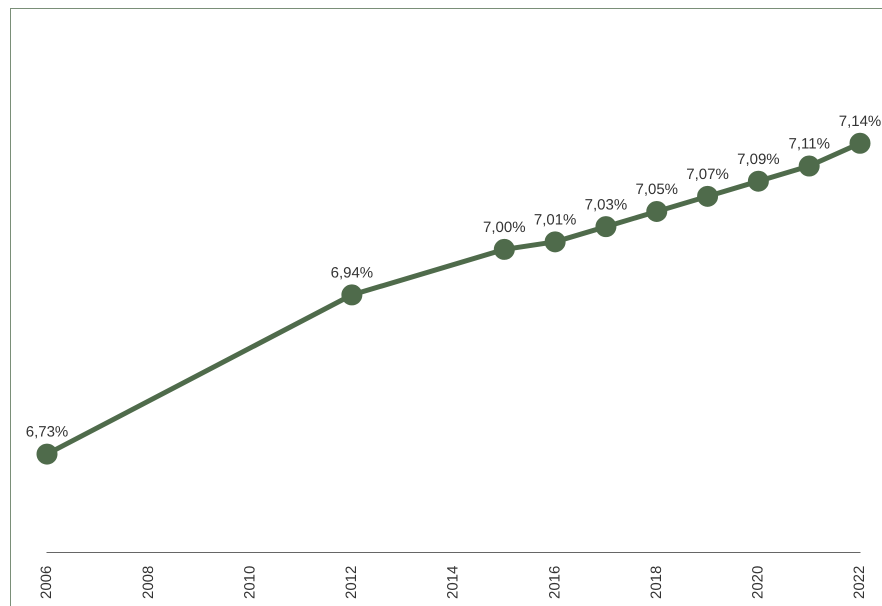 This screenshot has width=882, height=606. What do you see at coordinates (656, 189) in the screenshot?
I see `data-label: 7,05%` at bounding box center [656, 189].